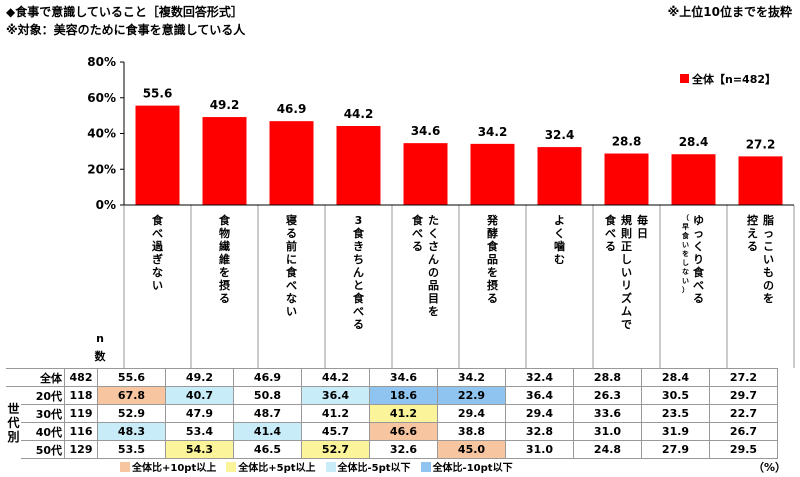 The height and width of the screenshot is (477, 800). Describe the element at coordinates (291, 266) in the screenshot. I see `category-label: 寝る前に食べない` at that location.